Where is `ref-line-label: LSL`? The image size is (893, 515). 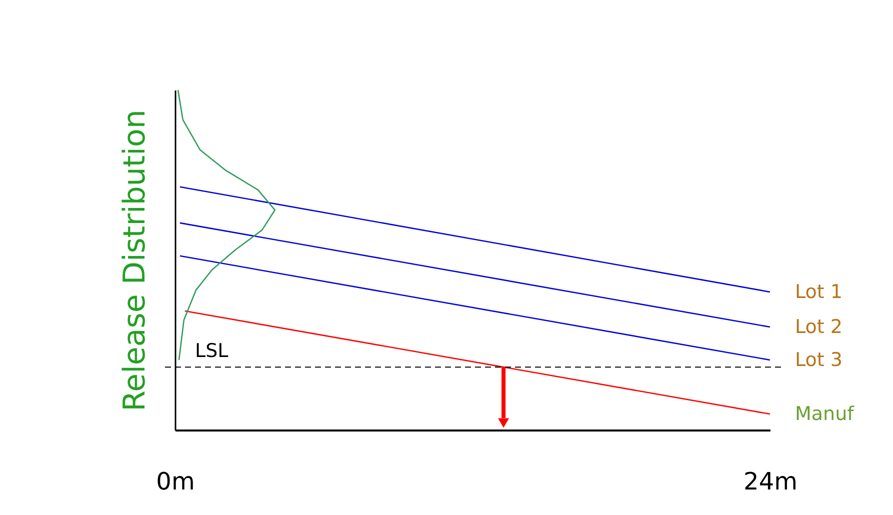
ref-line-label: LSL is located at coordinates (212, 351).